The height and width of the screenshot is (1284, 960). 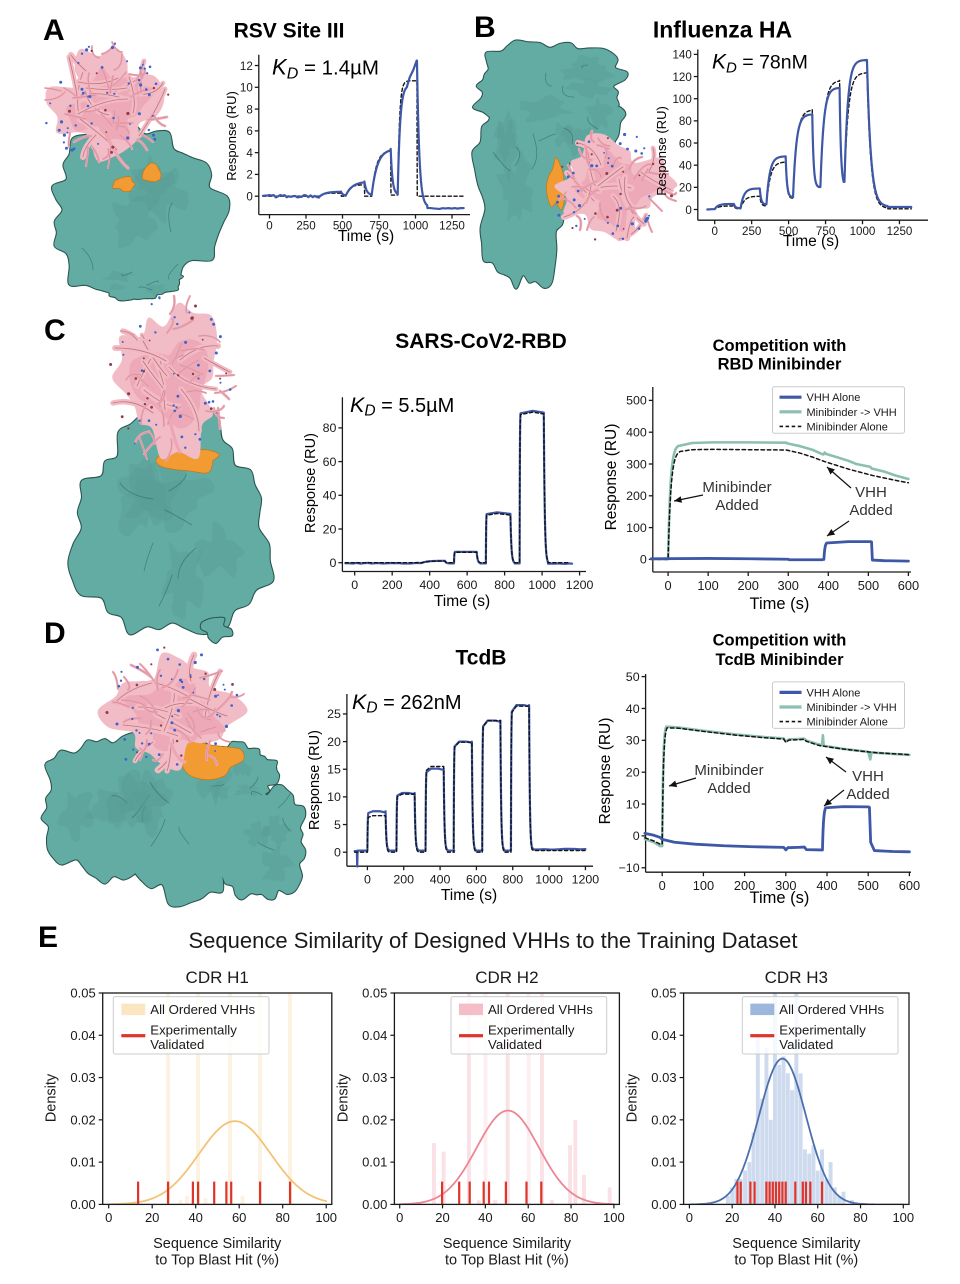 What do you see at coordinates (249, 153) in the screenshot?
I see `svg-text: 4` at bounding box center [249, 153].